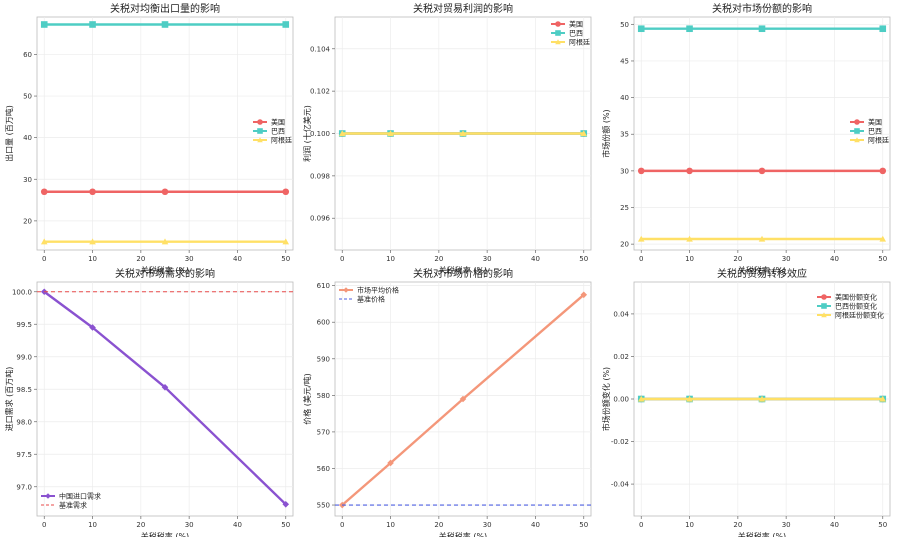 The width and height of the screenshot is (898, 537). Describe the element at coordinates (606, 133) in the screenshot. I see `y-axis-label: 市场份额 (%)` at that location.